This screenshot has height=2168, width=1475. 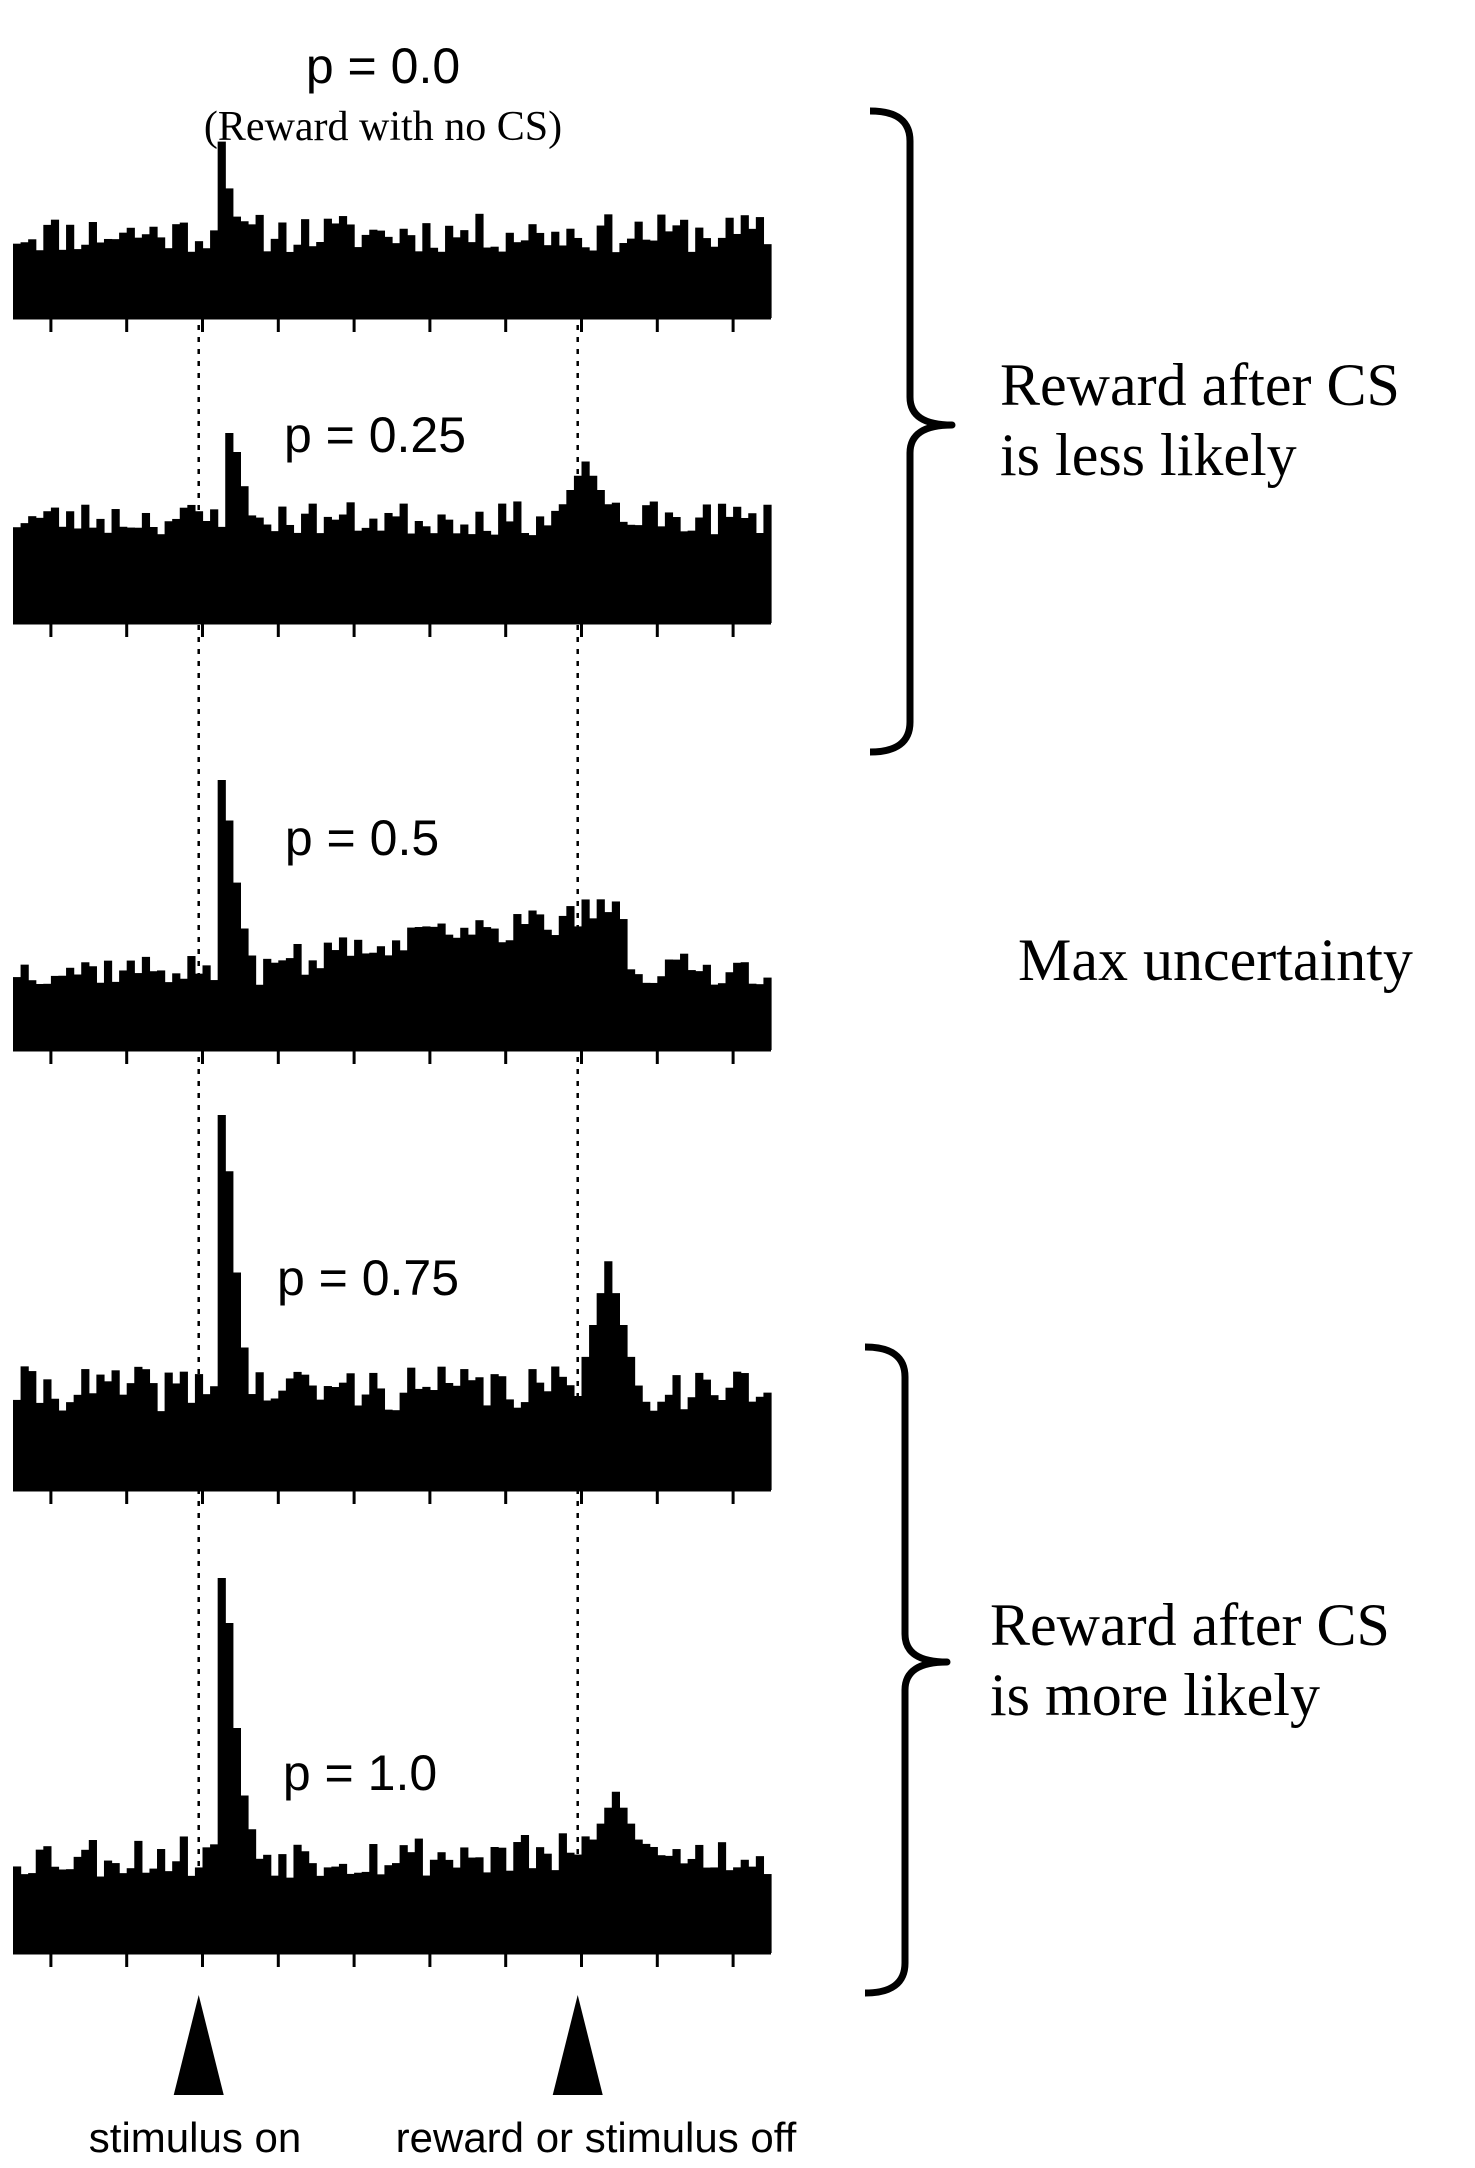 What do you see at coordinates (383, 127) in the screenshot?
I see `panel-sublabel: (Reward with no CS)` at bounding box center [383, 127].